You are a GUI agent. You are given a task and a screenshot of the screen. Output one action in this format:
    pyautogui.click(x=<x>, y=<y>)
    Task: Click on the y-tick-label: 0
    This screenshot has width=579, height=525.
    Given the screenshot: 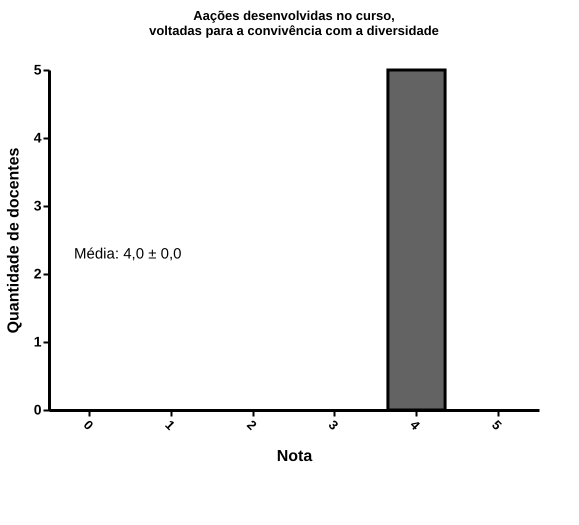 What is the action you would take?
    pyautogui.click(x=38, y=410)
    